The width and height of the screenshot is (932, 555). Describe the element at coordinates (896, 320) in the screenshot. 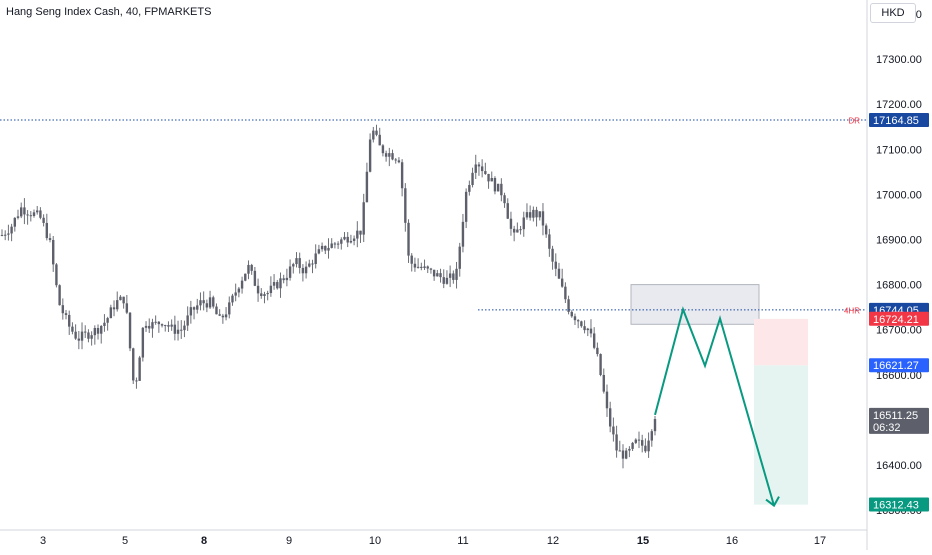

I see `price-tag: 16724.21` at that location.